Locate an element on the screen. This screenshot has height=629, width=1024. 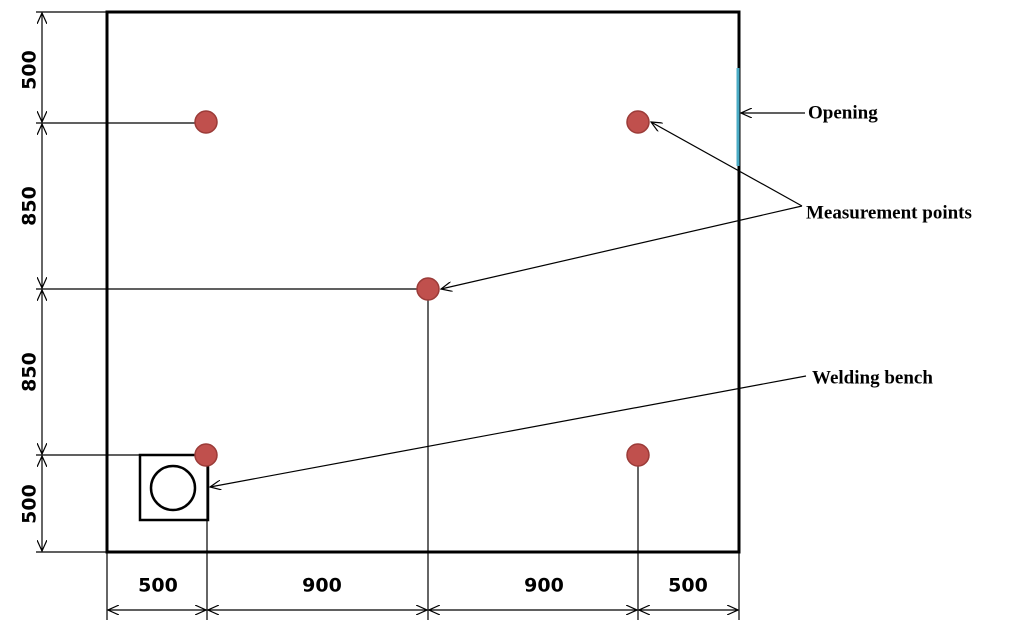
bench-circle is located at coordinates (173, 488).